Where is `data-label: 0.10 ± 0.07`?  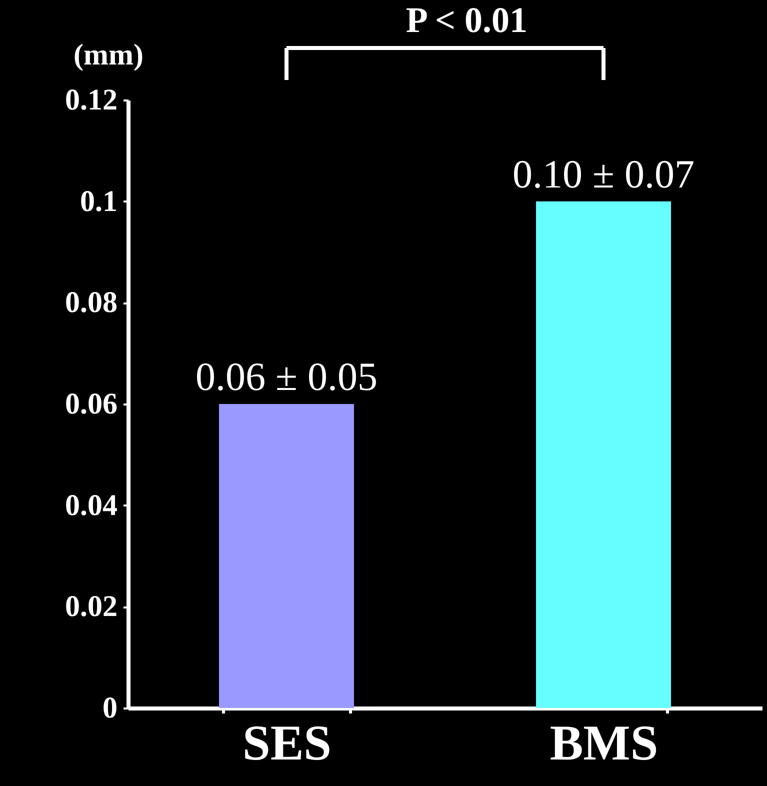
data-label: 0.10 ± 0.07 is located at coordinates (603, 173).